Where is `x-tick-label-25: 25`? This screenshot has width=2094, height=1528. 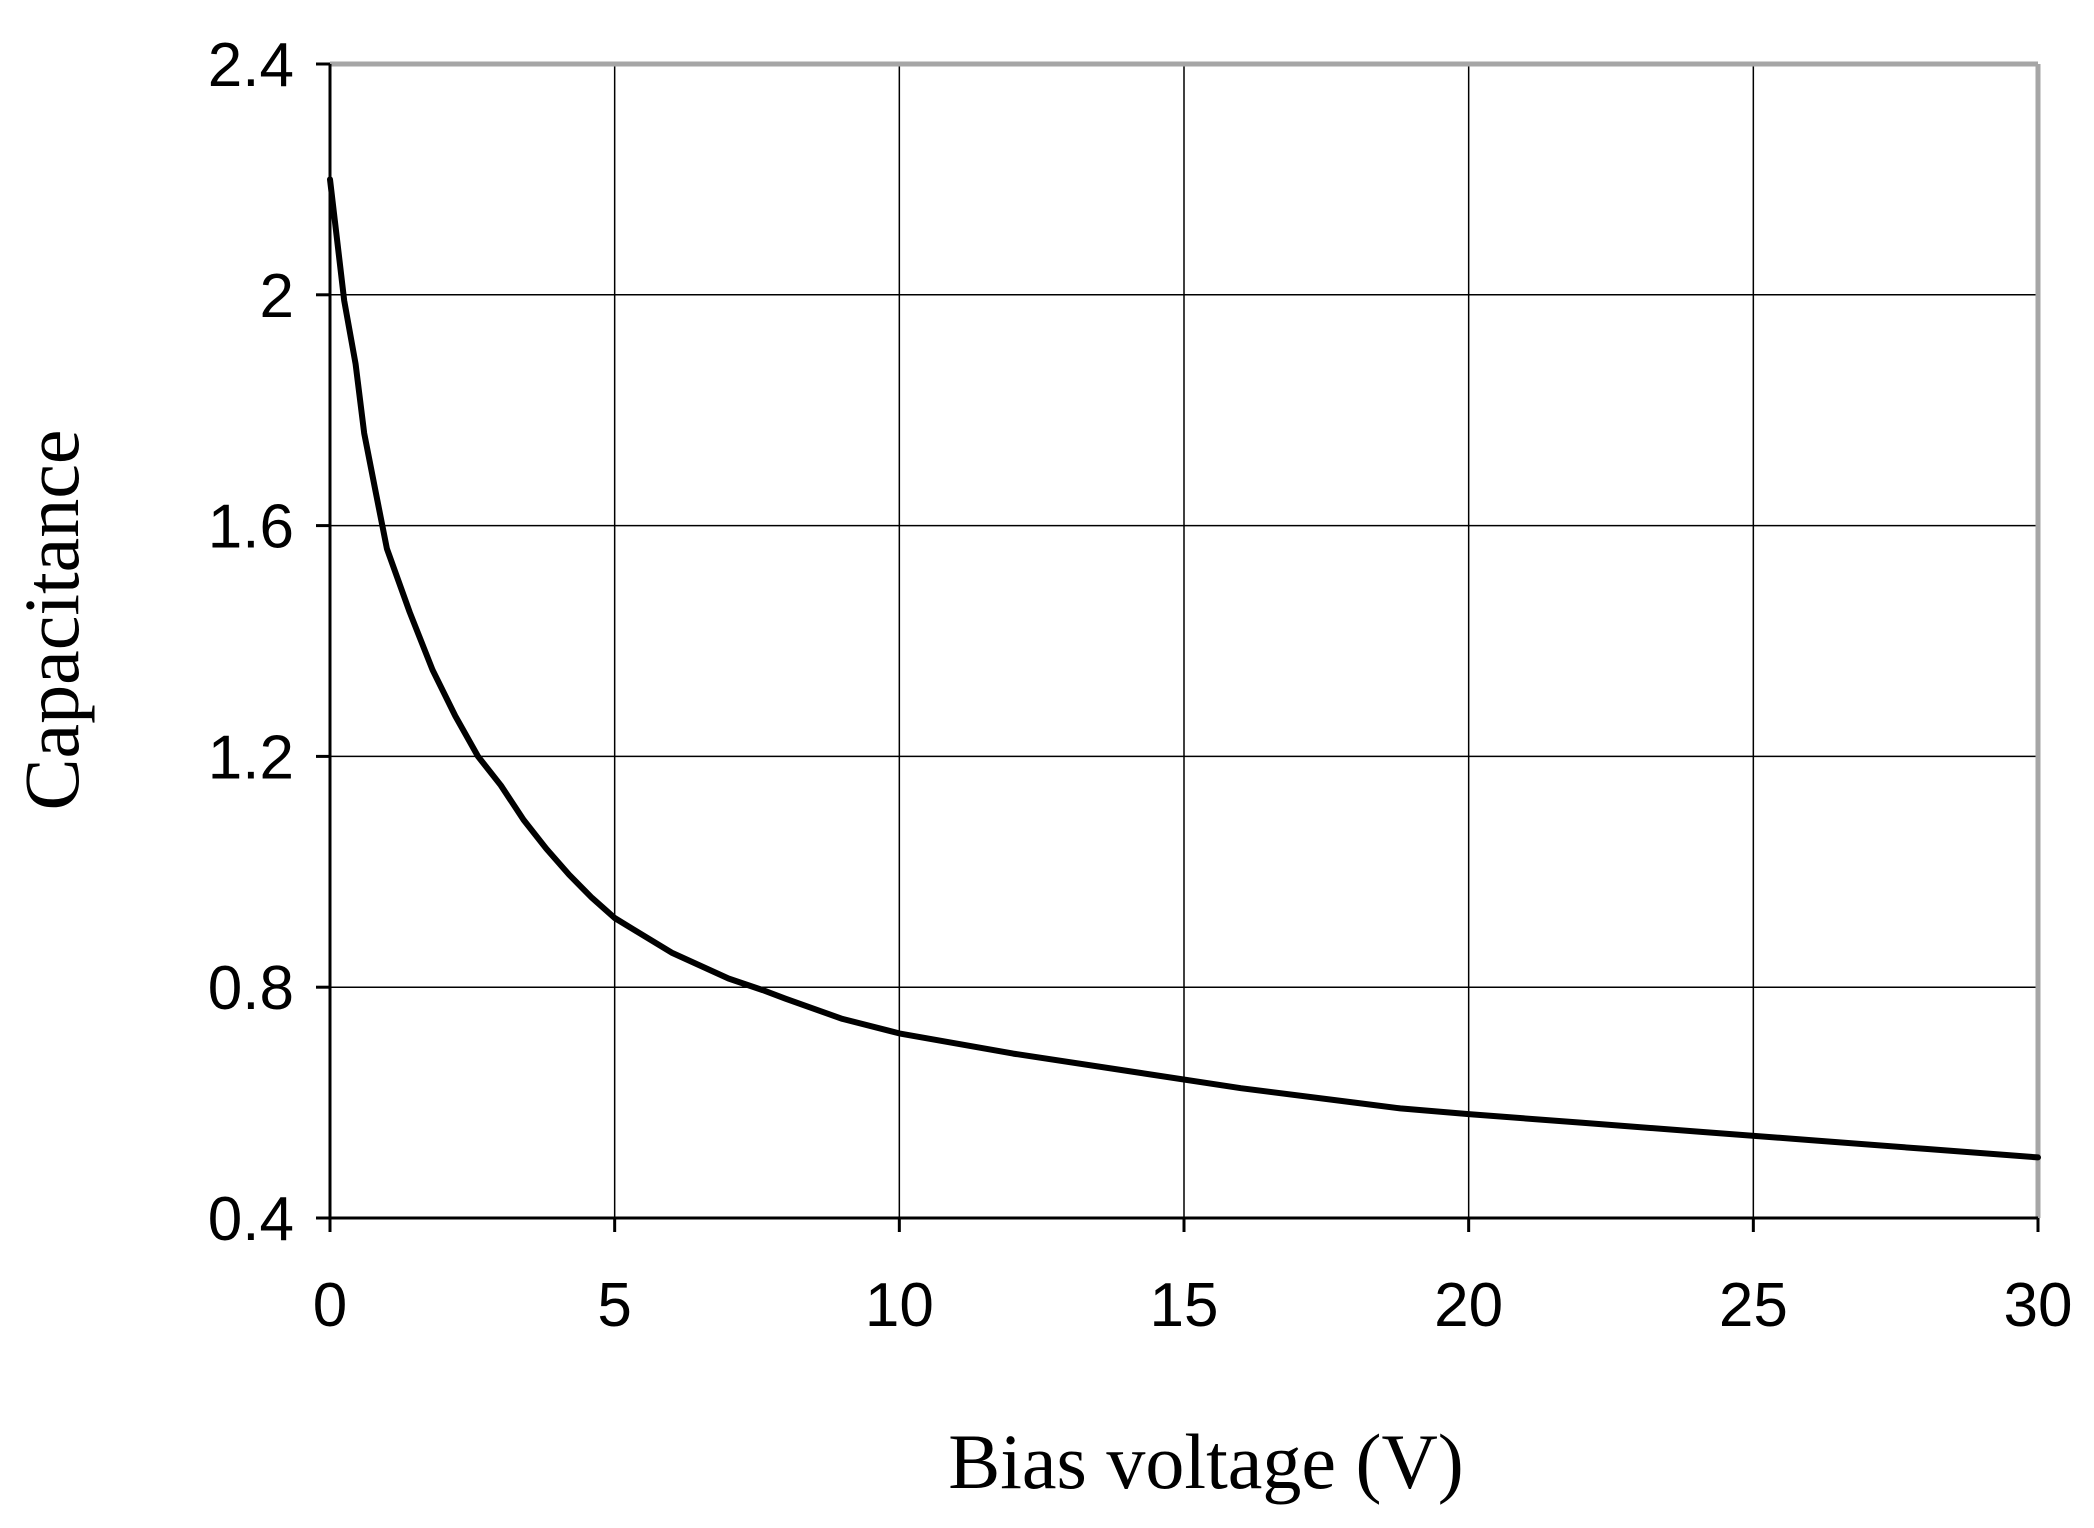
x-tick-label-25: 25 is located at coordinates (1753, 1305).